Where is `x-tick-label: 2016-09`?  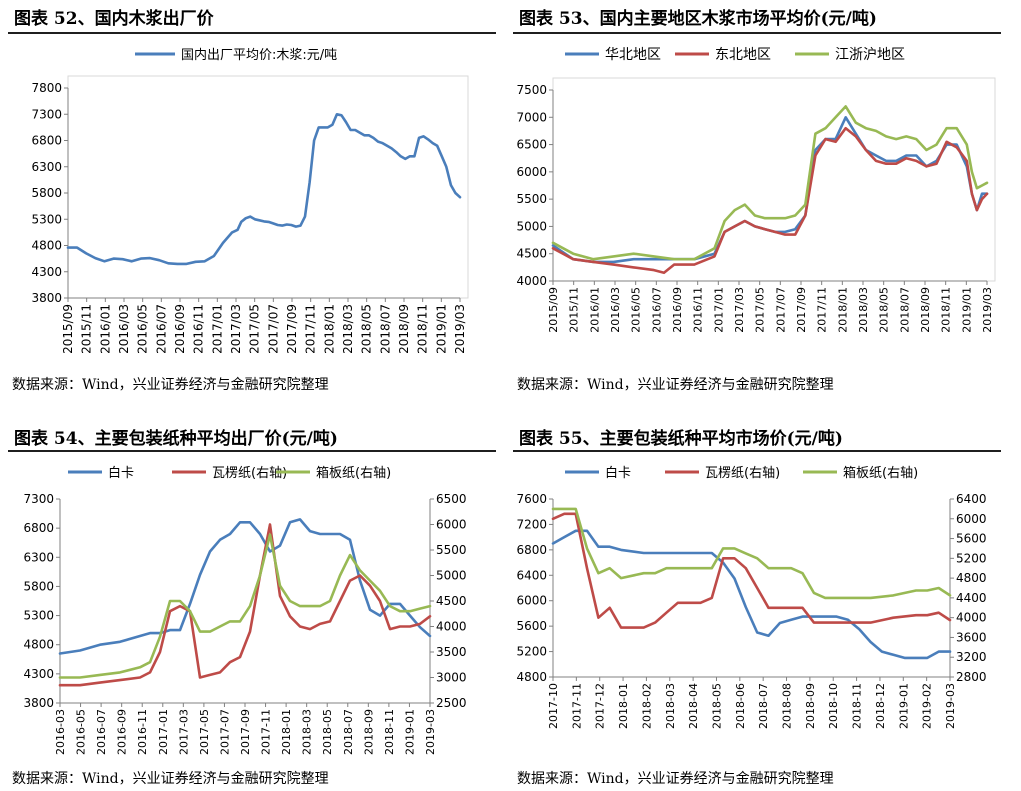
x-tick-label: 2016-09 is located at coordinates (122, 732).